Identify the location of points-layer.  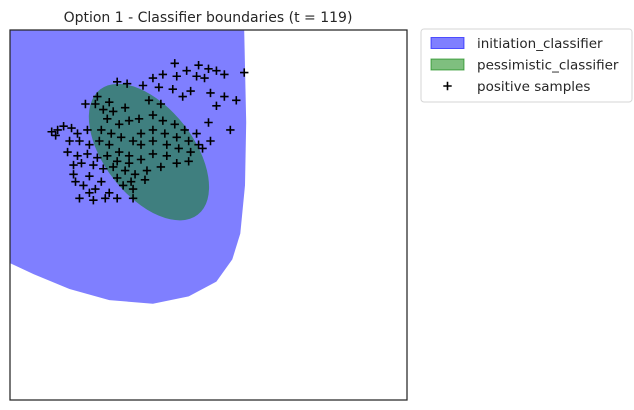
(148, 132).